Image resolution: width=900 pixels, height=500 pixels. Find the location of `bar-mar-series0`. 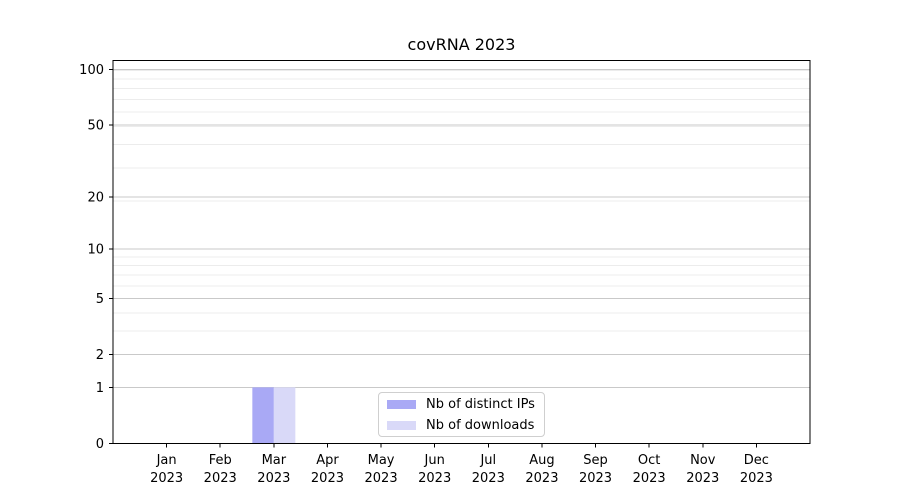

bar-mar-series0 is located at coordinates (263, 415).